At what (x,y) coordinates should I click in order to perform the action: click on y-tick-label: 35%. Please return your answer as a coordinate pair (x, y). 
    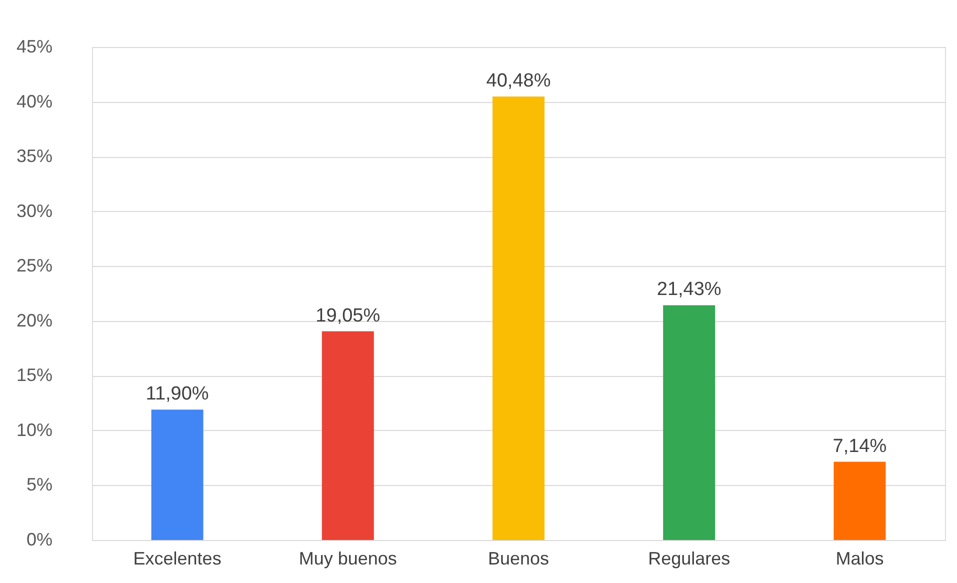
    Looking at the image, I should click on (34, 156).